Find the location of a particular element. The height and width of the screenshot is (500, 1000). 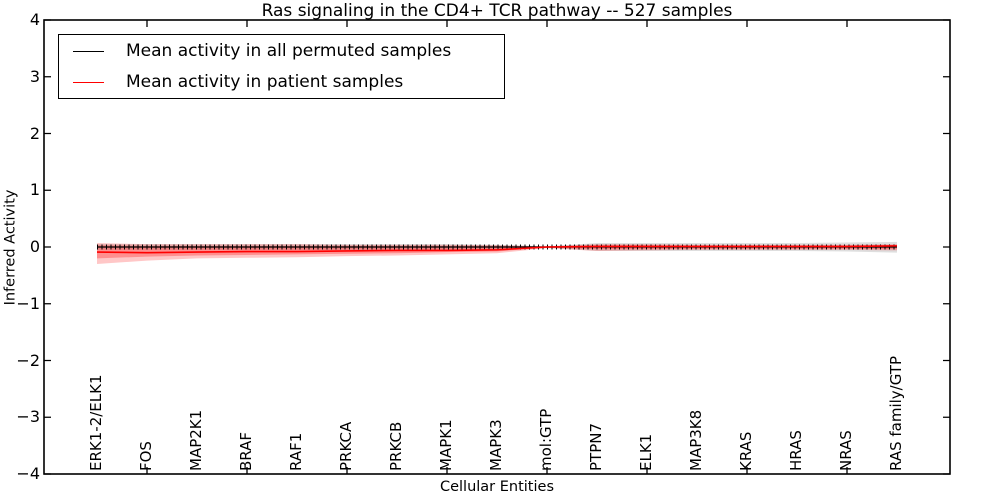

y-tick-label: 4 is located at coordinates (34, 19).